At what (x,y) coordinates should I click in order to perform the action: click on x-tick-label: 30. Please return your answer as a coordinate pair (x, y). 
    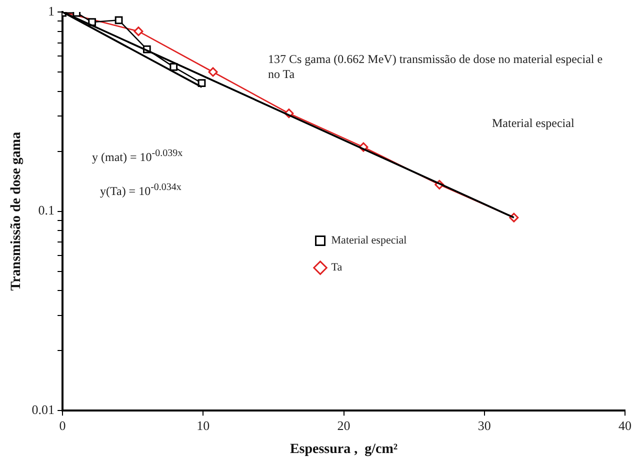
    Looking at the image, I should click on (484, 425).